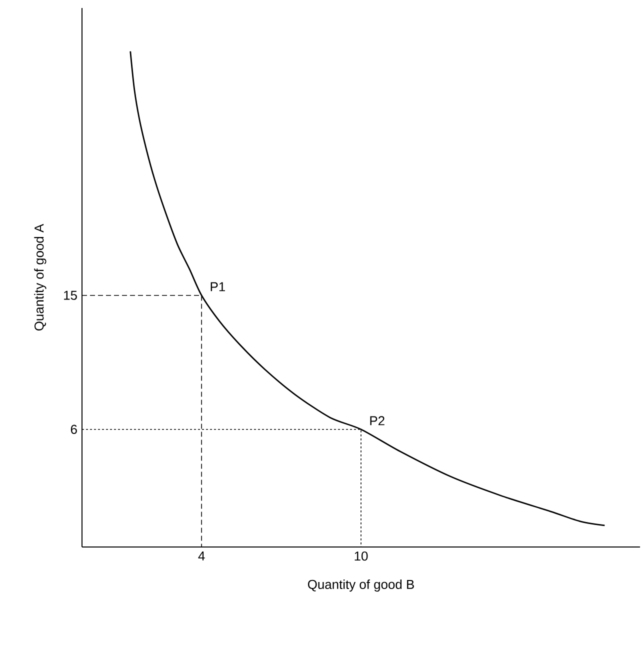  I want to click on y-tick-label: 6, so click(73, 429).